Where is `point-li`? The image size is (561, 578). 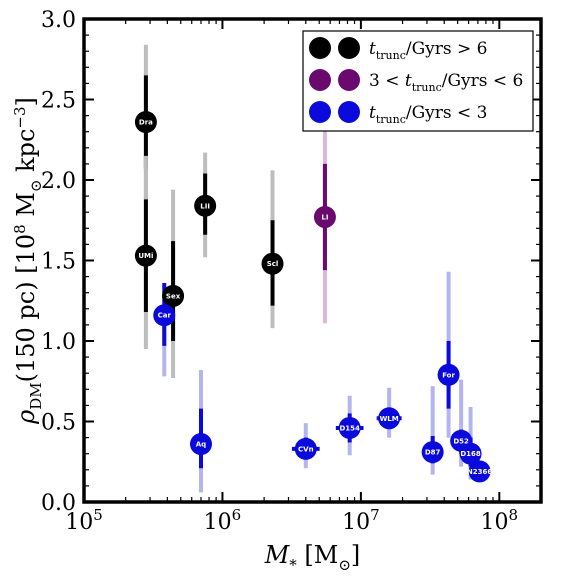 point-li is located at coordinates (324, 217).